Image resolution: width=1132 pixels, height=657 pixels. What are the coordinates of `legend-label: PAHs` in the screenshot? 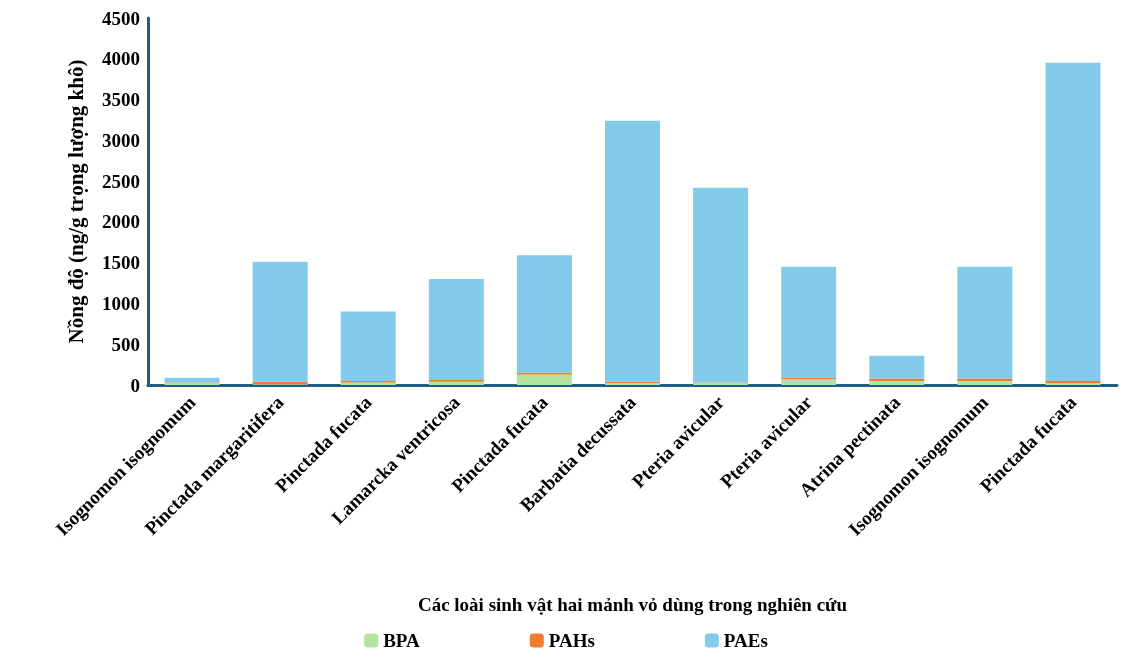 It's located at (571, 640).